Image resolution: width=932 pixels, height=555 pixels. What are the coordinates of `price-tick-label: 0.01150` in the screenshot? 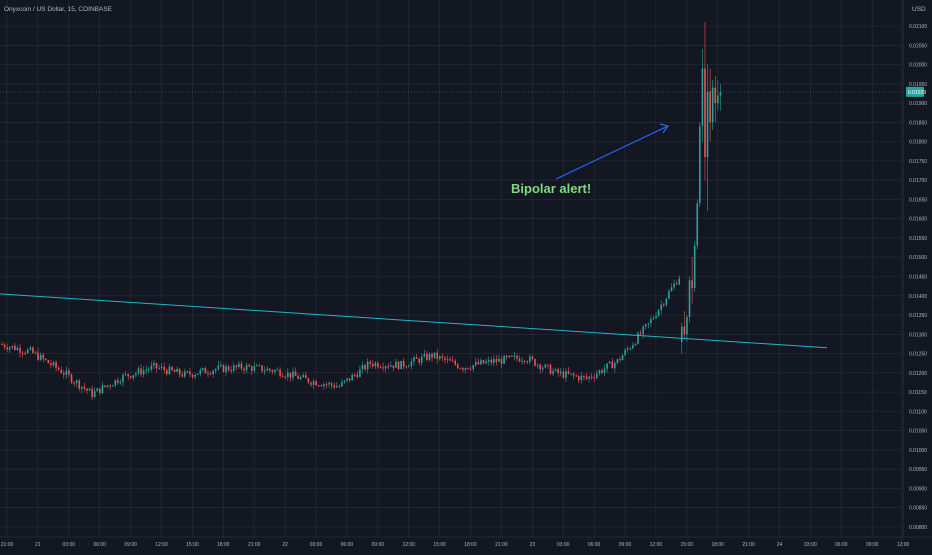 It's located at (918, 393).